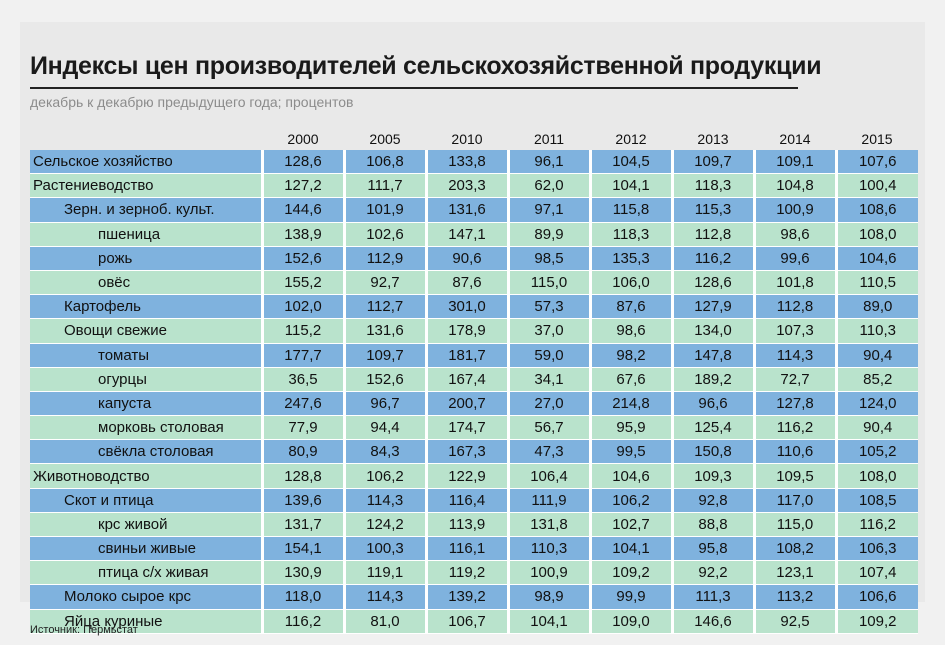 The image size is (945, 645). What do you see at coordinates (146, 428) in the screenshot?
I see `row-label: морковь столовая` at bounding box center [146, 428].